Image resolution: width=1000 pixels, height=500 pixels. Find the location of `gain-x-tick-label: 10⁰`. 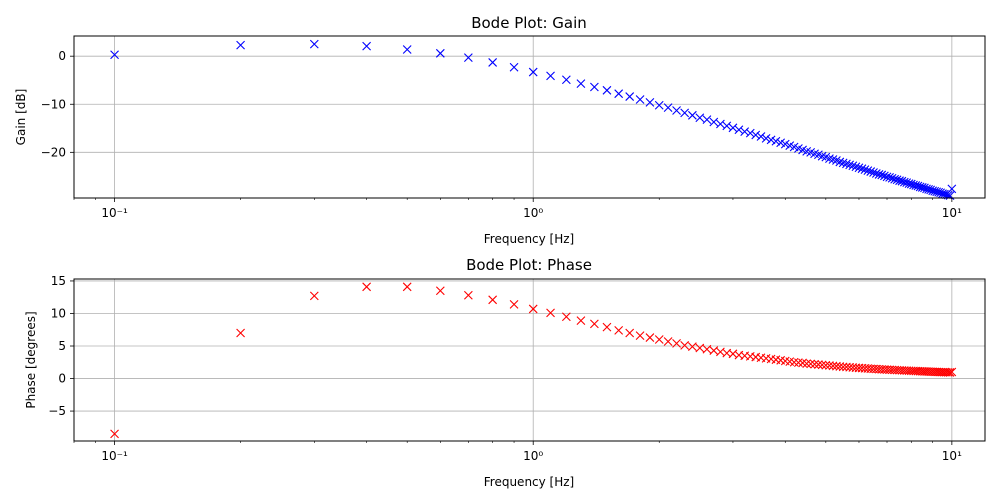

gain-x-tick-label: 10⁰ is located at coordinates (533, 213).